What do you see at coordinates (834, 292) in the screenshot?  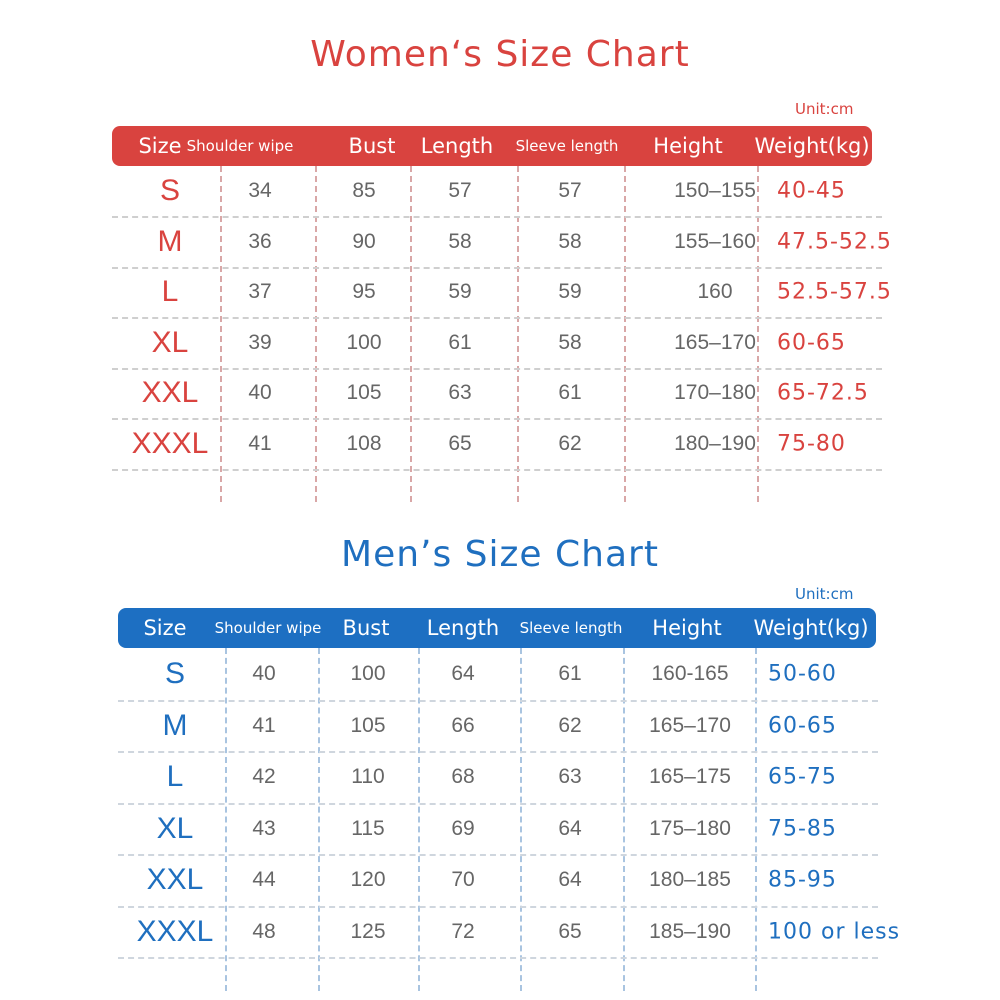 I see `women-weight-cell: 52.5-57.5` at bounding box center [834, 292].